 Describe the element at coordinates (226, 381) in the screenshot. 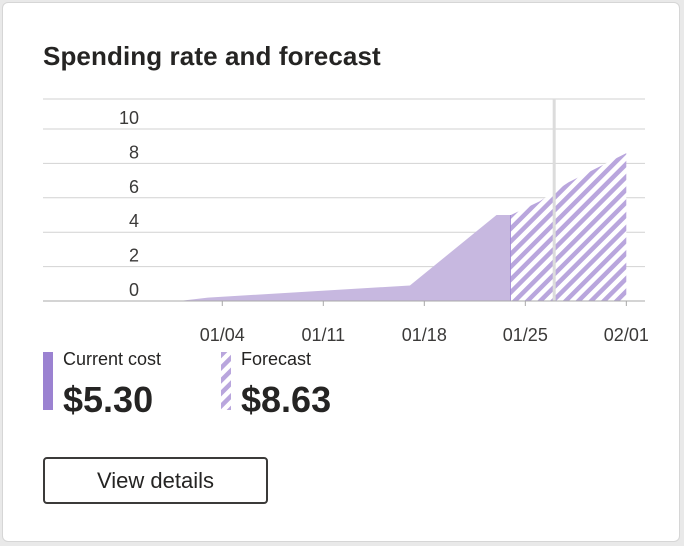

I see `forecast-swatch` at that location.